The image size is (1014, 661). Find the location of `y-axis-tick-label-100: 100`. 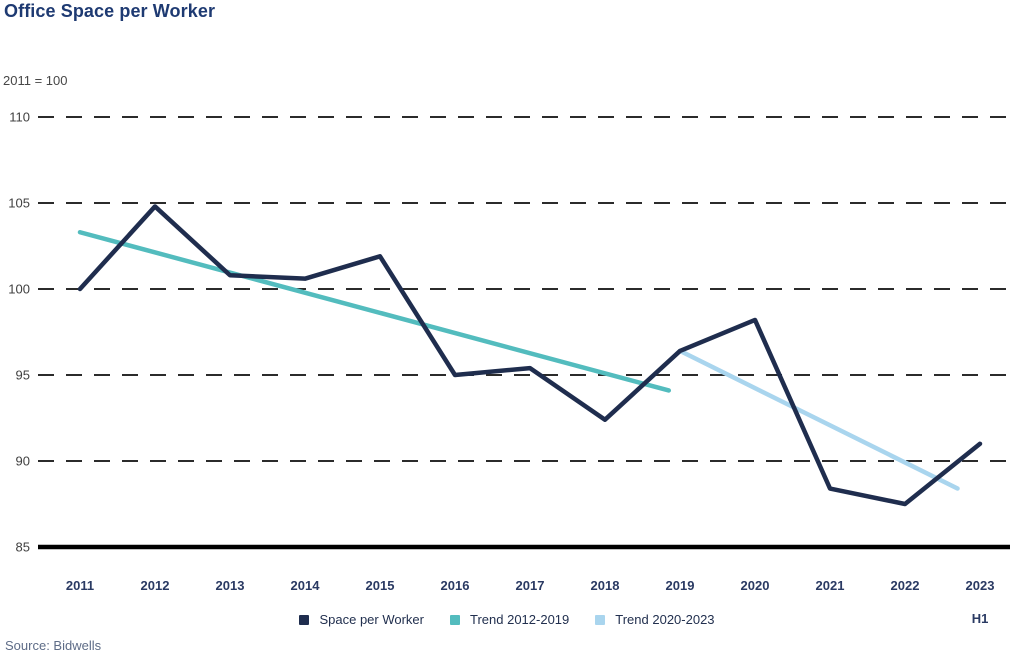

y-axis-tick-label-100: 100 is located at coordinates (19, 289).